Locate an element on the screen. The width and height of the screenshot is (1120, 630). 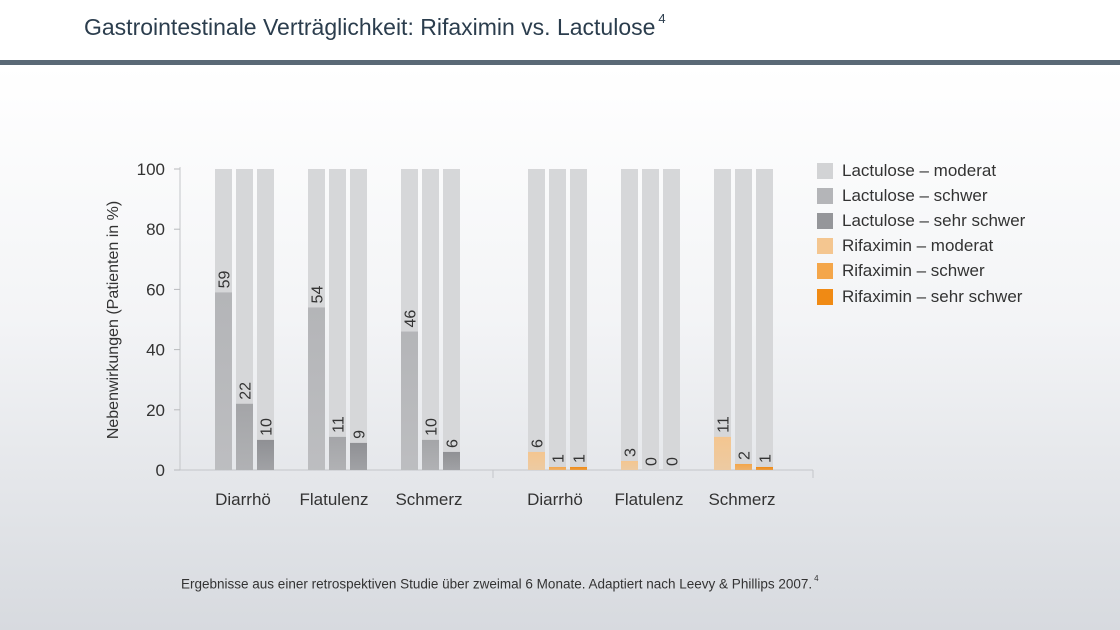
legend-item: Rifaximin – schwer is located at coordinates (921, 271).